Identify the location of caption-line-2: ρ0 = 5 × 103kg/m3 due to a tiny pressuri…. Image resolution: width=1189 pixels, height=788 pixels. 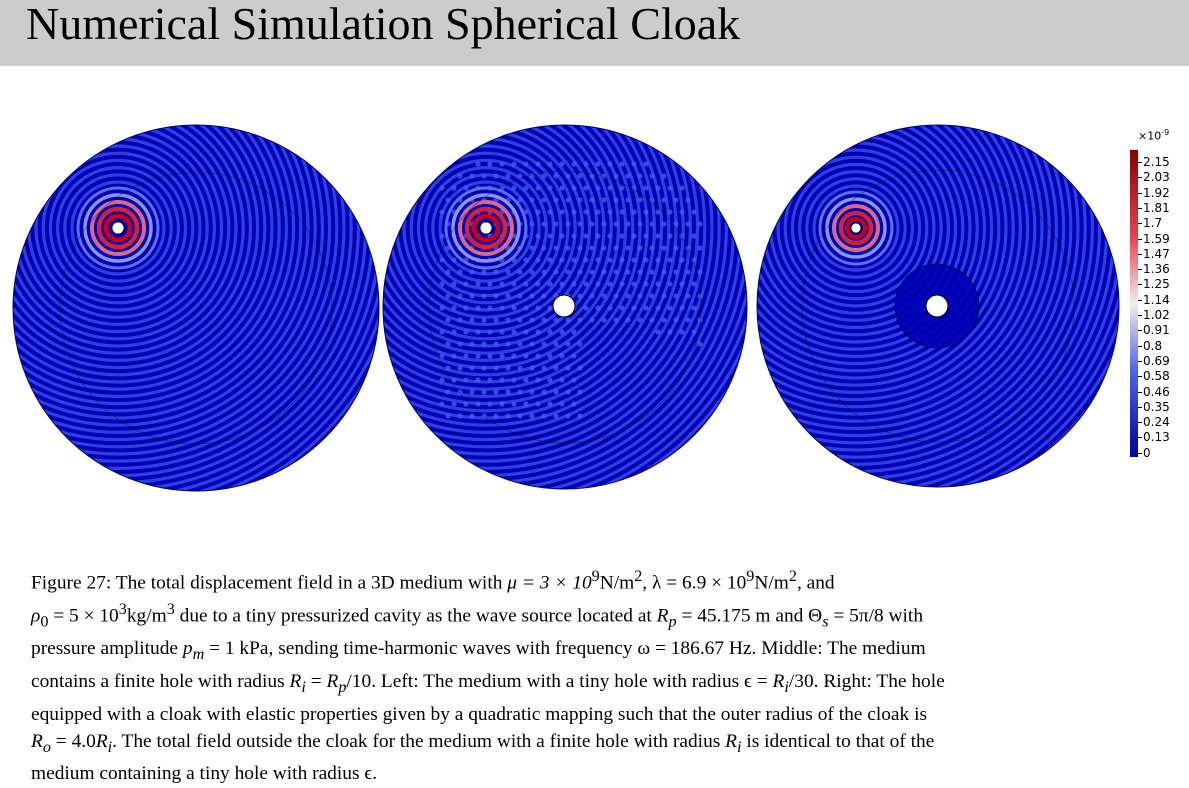
(477, 616).